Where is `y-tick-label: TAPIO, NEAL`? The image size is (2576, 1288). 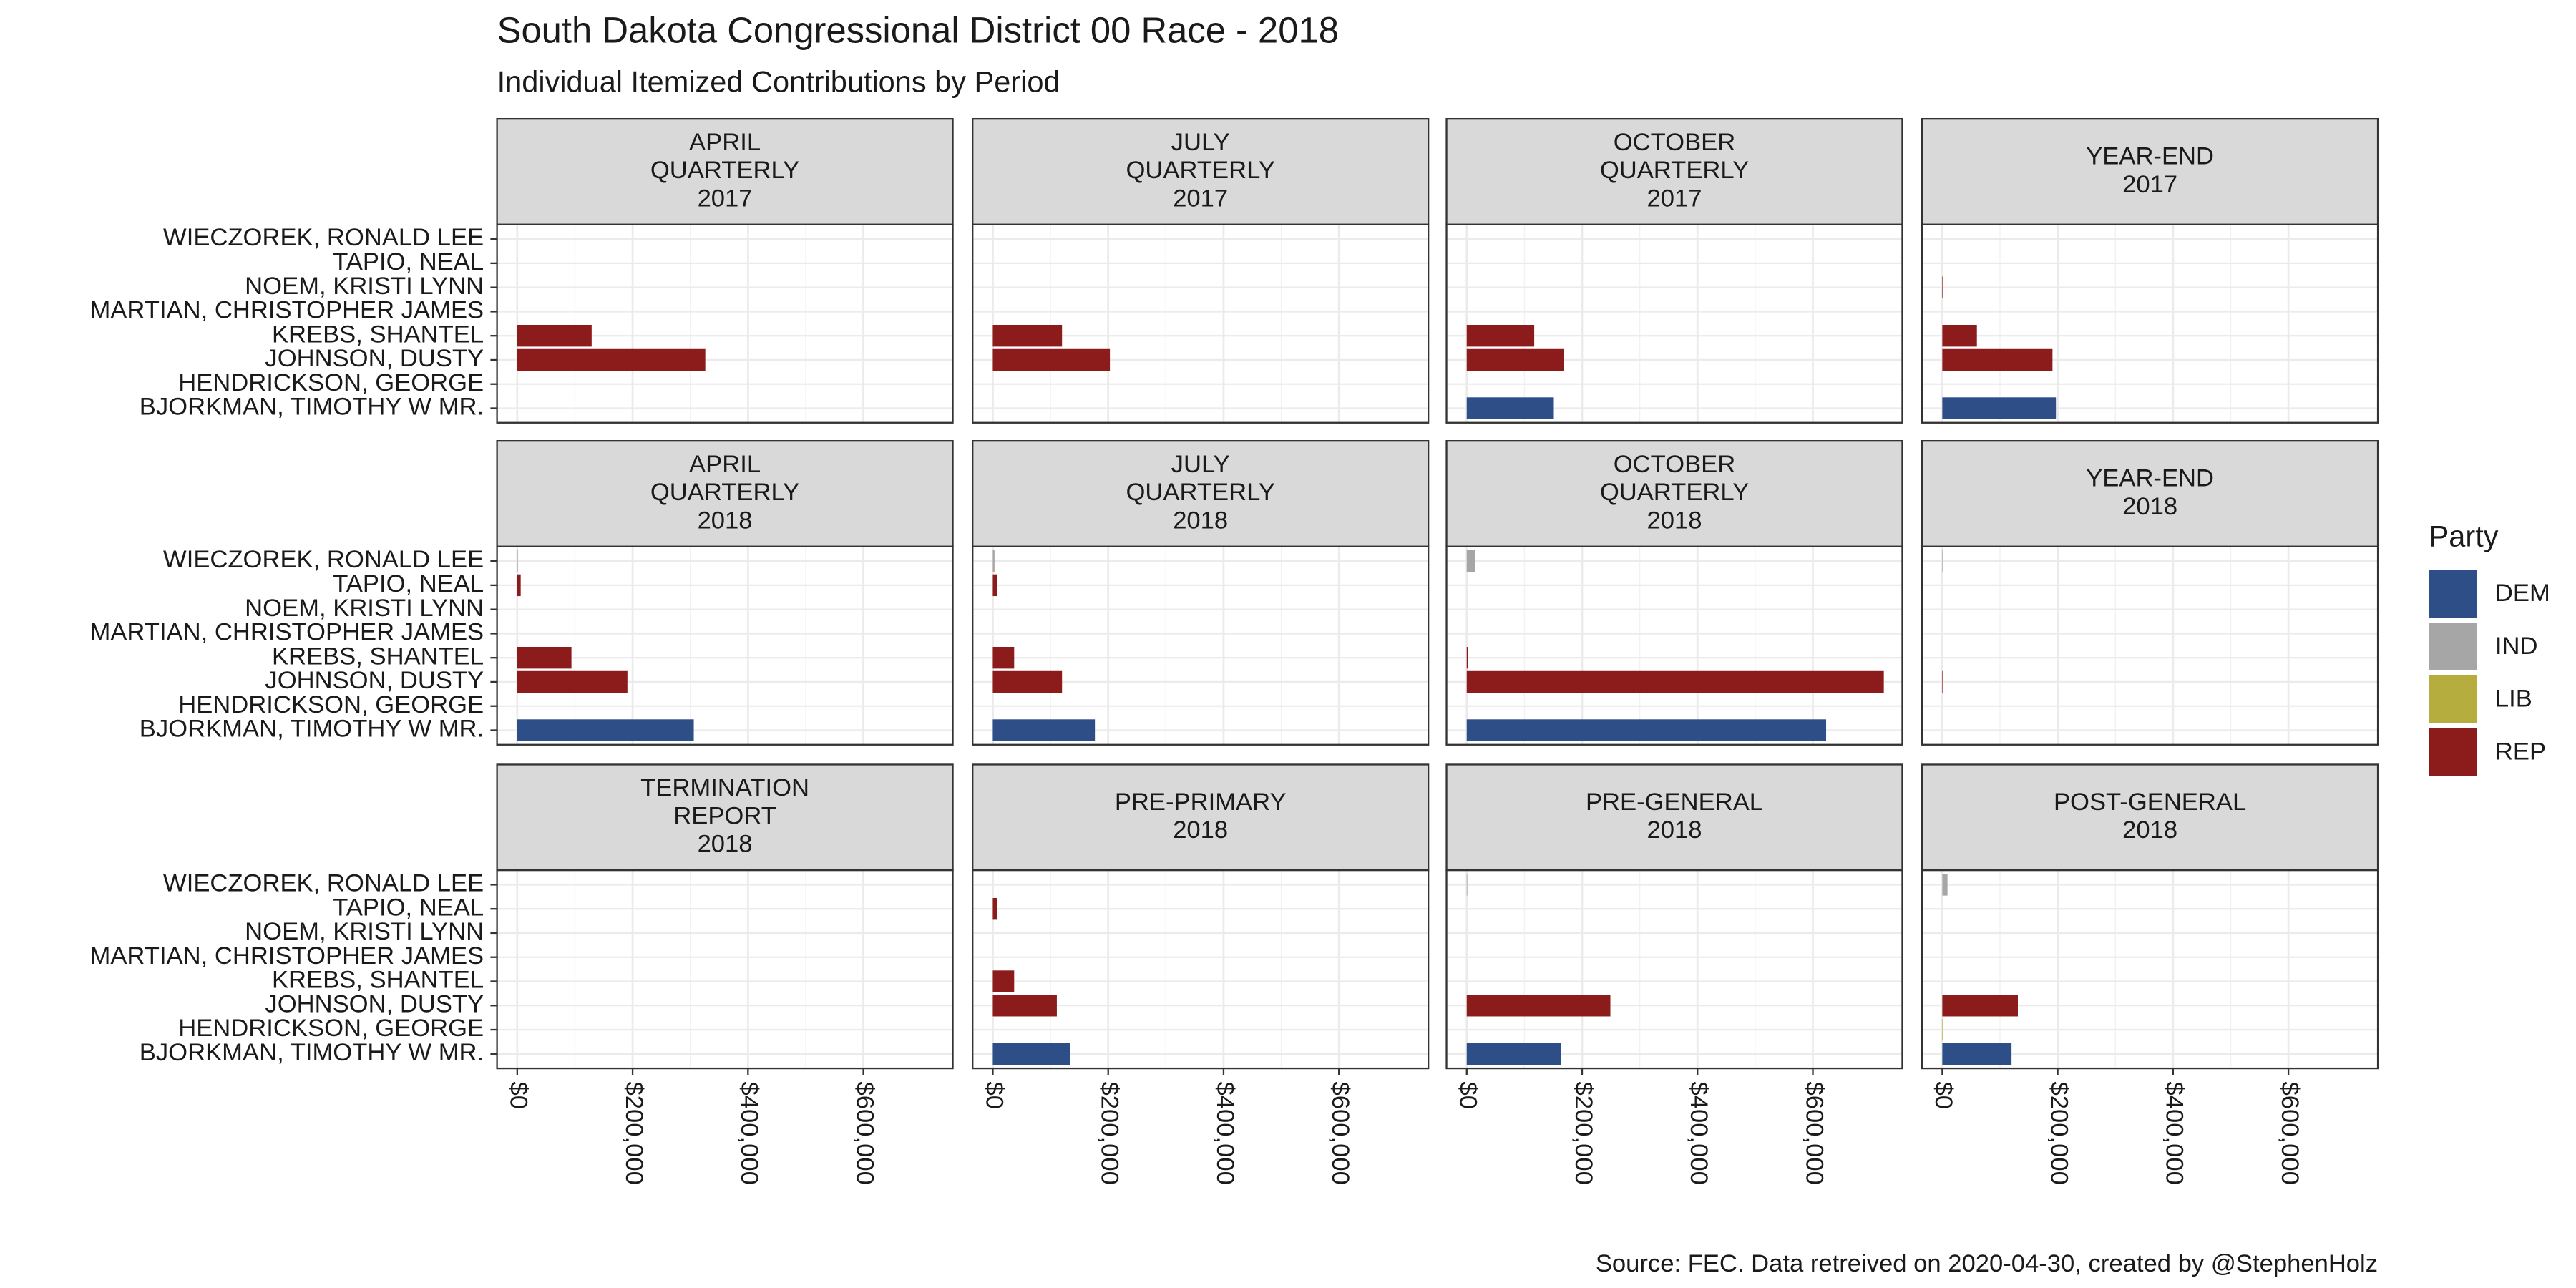
y-tick-label: TAPIO, NEAL is located at coordinates (408, 907).